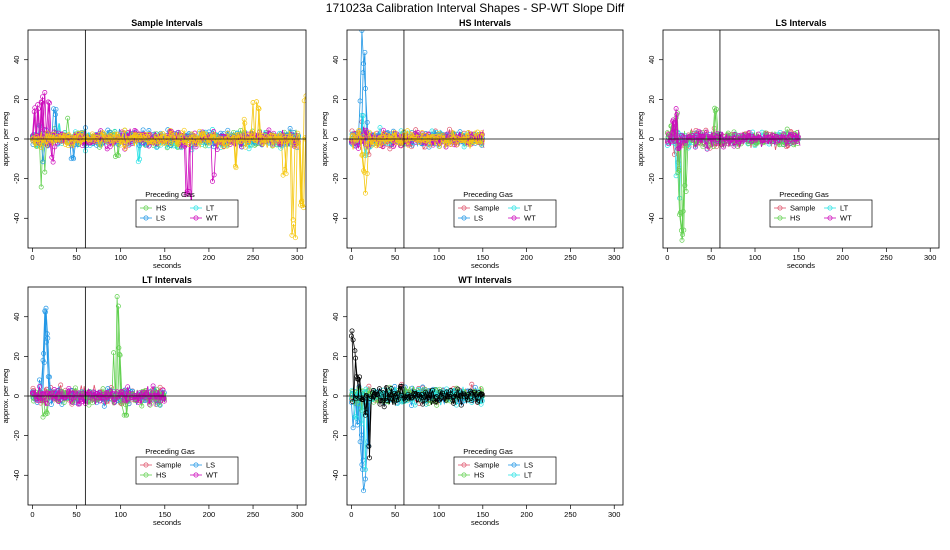 The image size is (950, 550). Describe the element at coordinates (486, 208) in the screenshot. I see `legend-entry-label: Sample` at that location.